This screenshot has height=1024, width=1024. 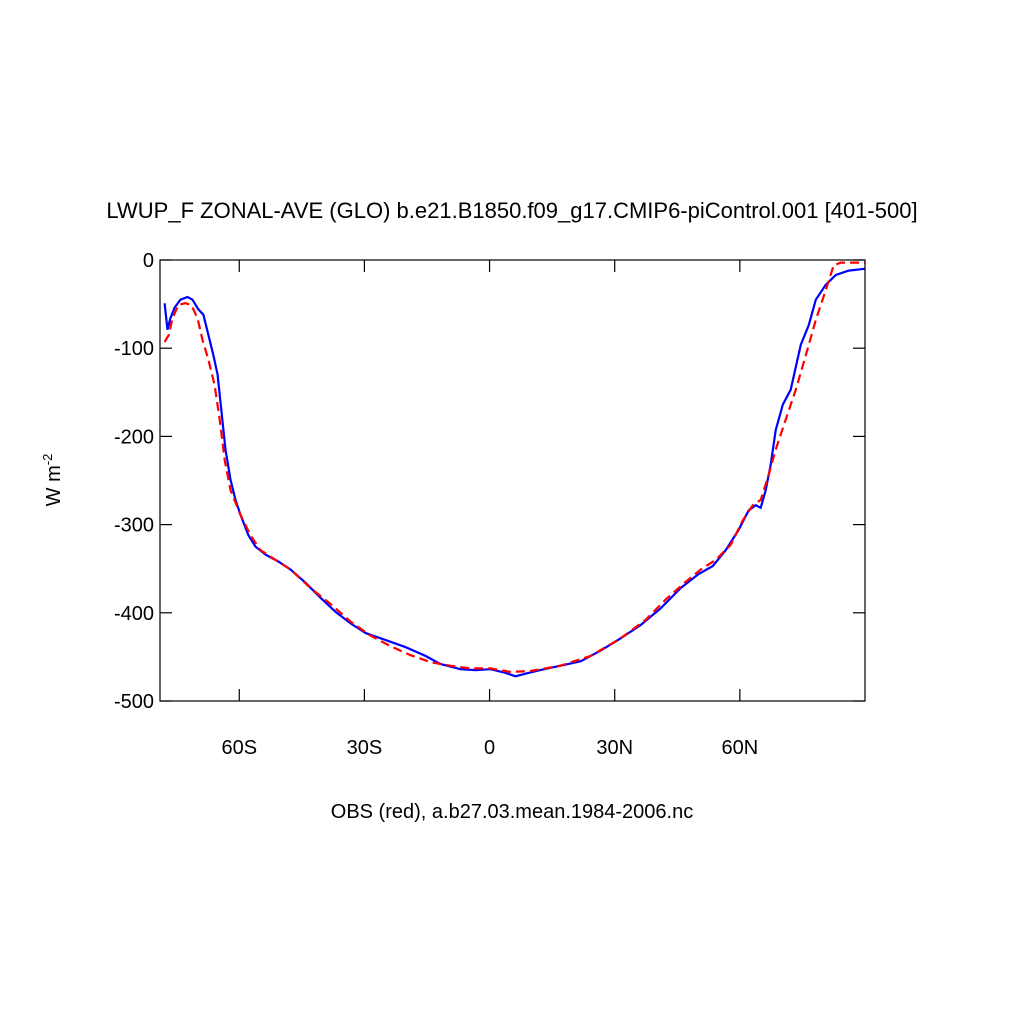 I want to click on y-tick-label: -200, so click(x=134, y=437).